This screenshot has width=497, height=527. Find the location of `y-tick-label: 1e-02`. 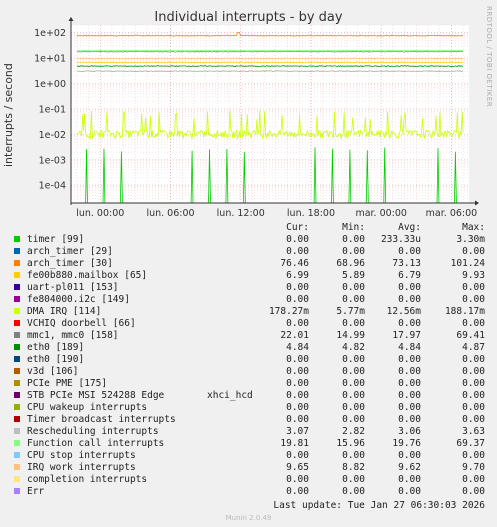

y-tick-label: 1e-02 is located at coordinates (52, 135).